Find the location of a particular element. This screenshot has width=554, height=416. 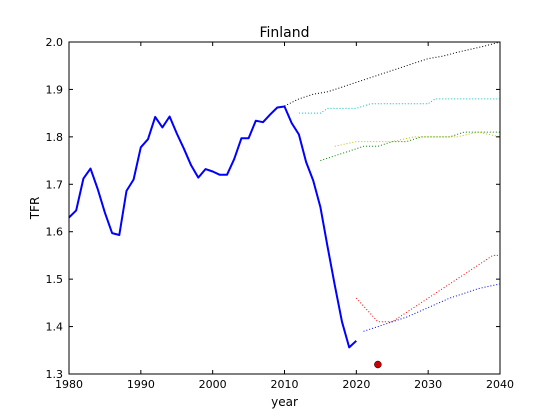

y-axis-label: TFR is located at coordinates (35, 209).